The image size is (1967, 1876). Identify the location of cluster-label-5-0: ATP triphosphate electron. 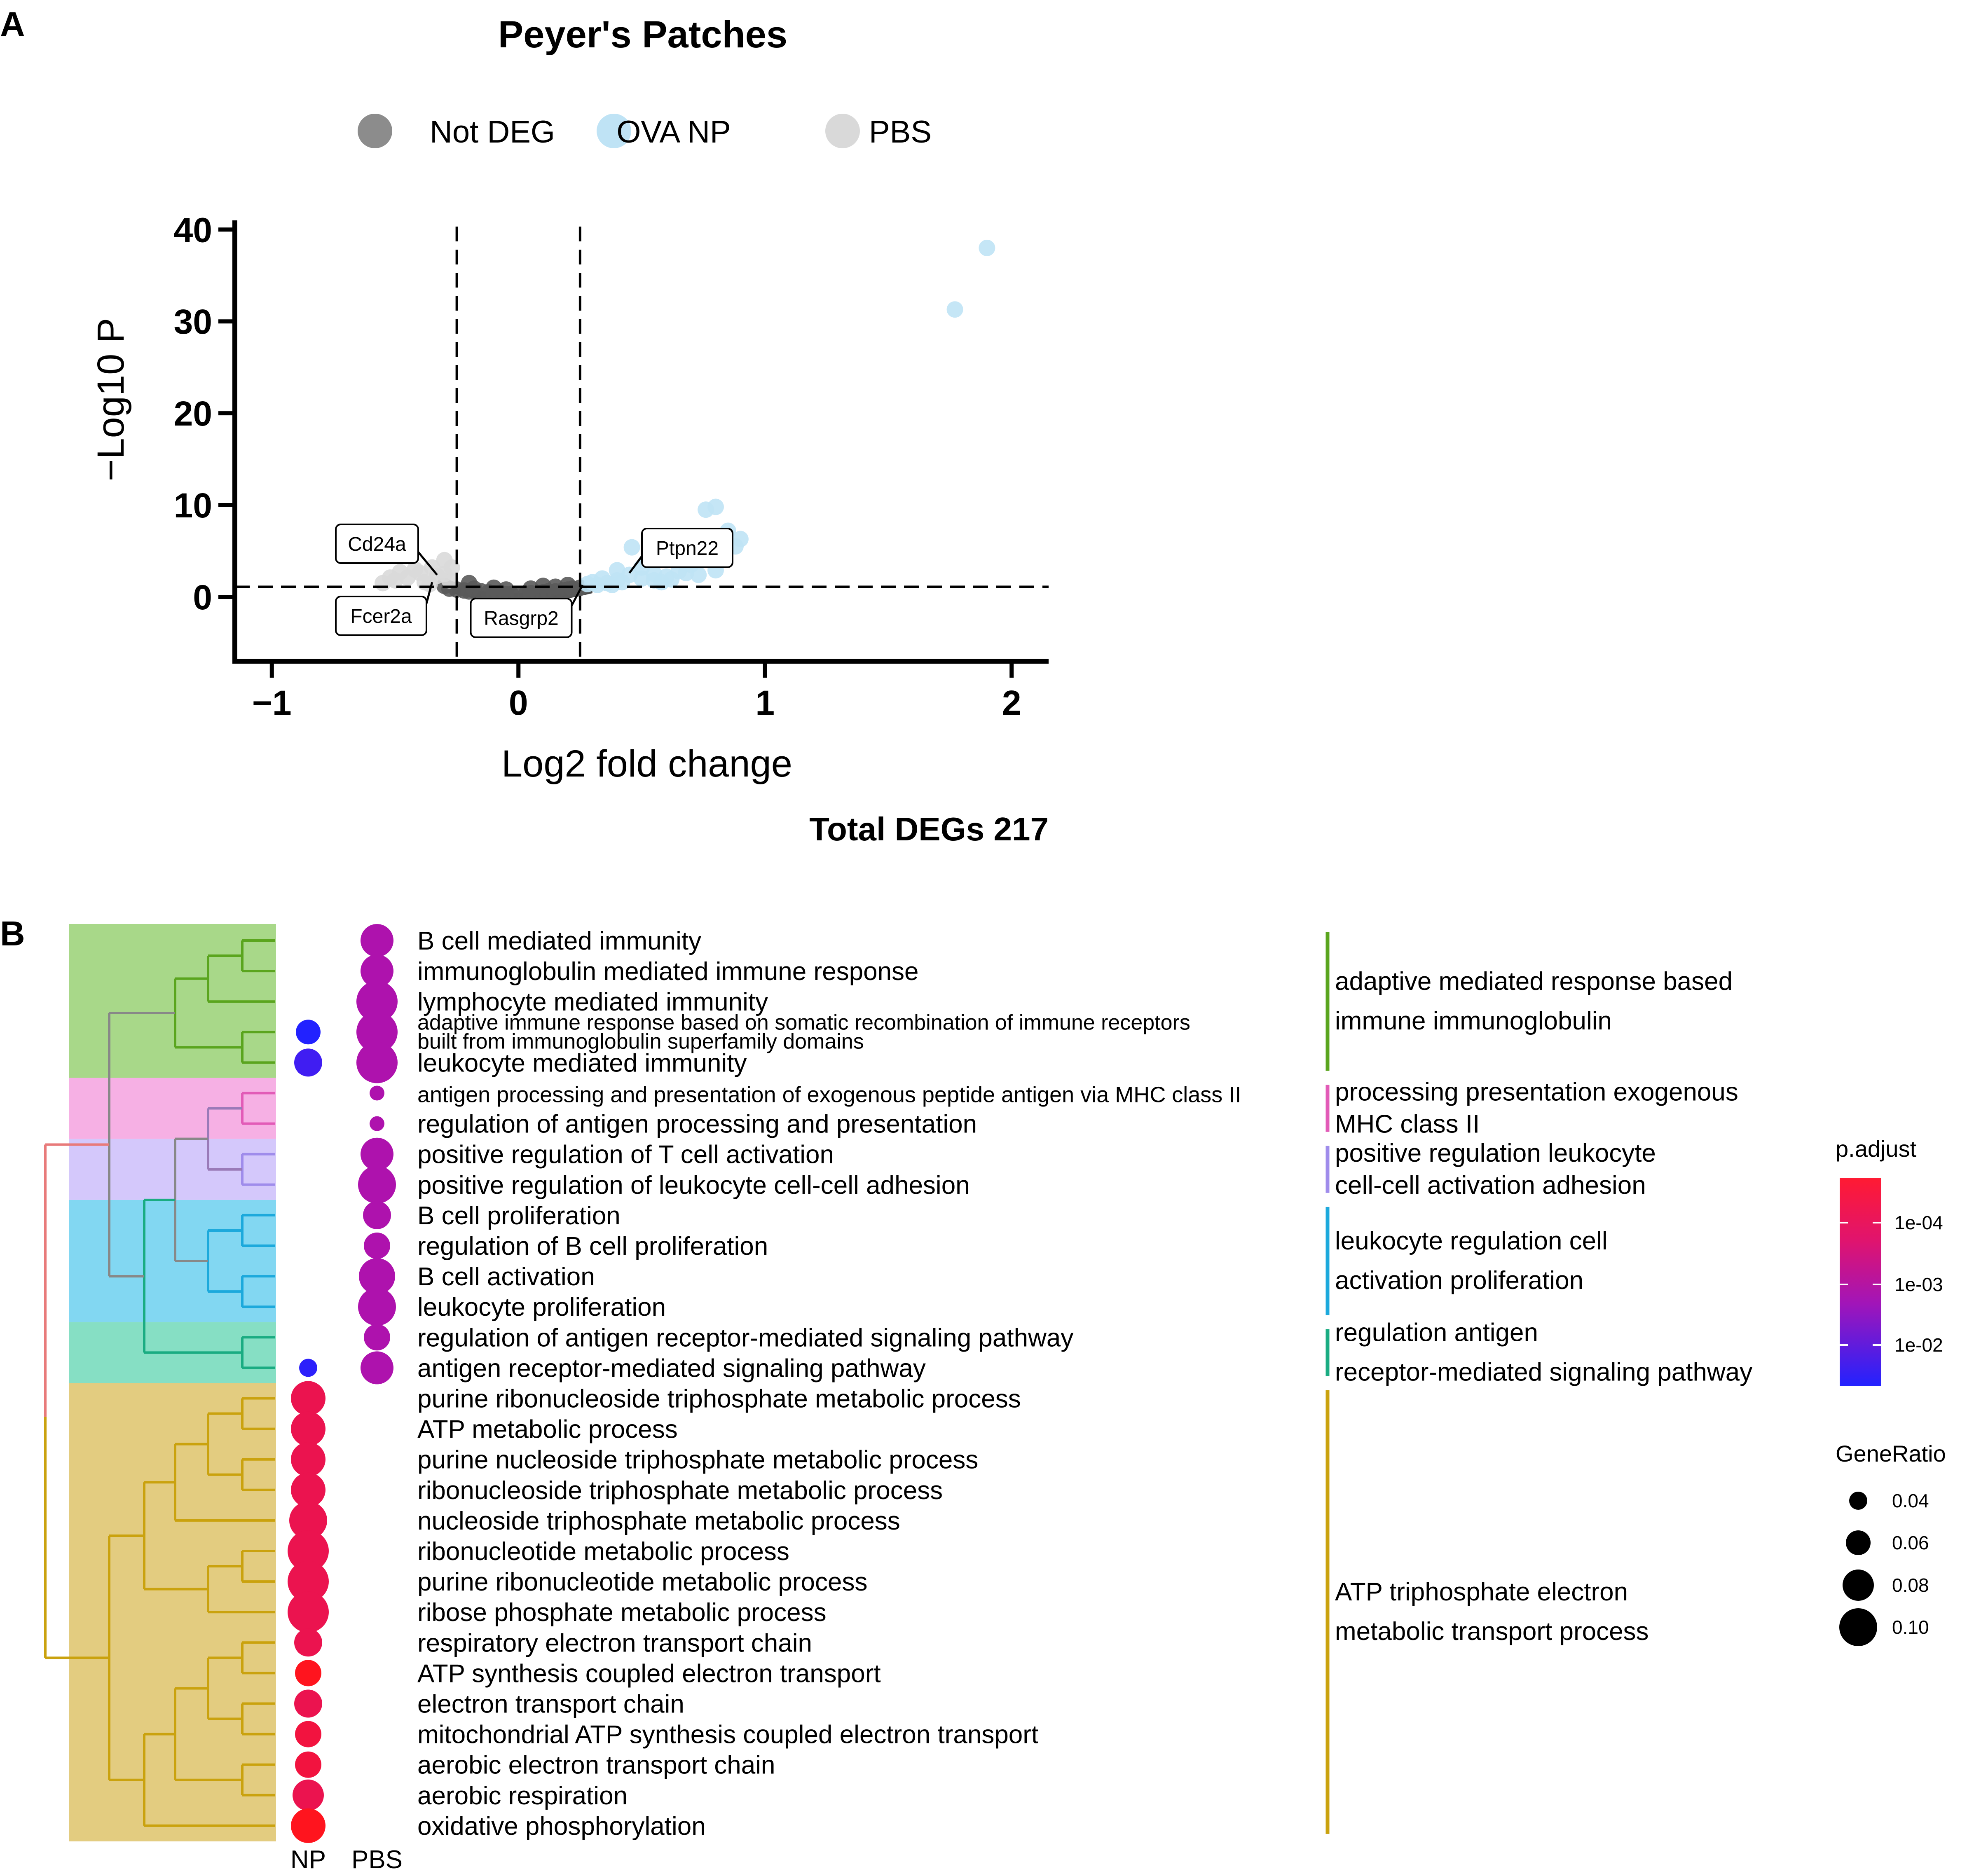
(1481, 1592).